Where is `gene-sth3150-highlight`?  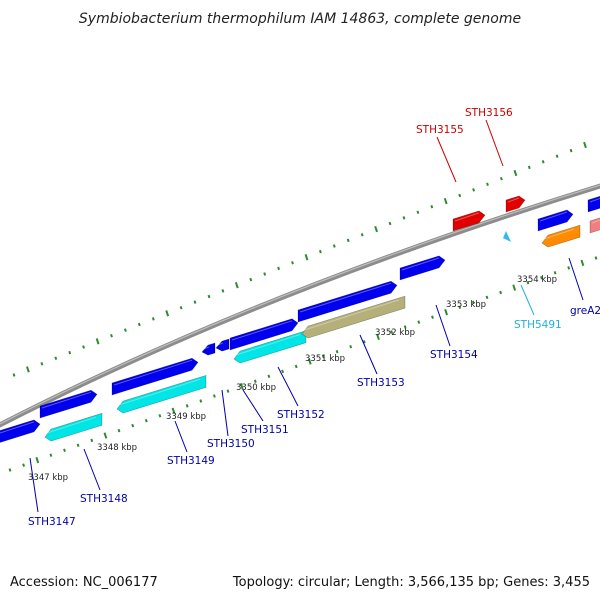 gene-sth3150-highlight is located at coordinates (206, 348).